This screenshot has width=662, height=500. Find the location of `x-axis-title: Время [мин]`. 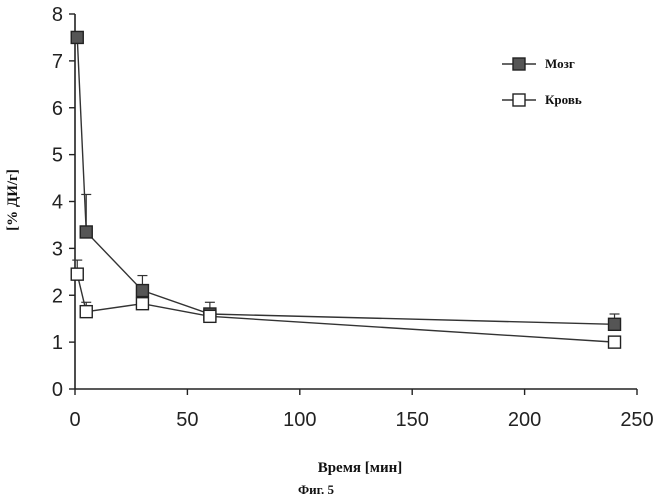

x-axis-title: Время [мин] is located at coordinates (360, 468).